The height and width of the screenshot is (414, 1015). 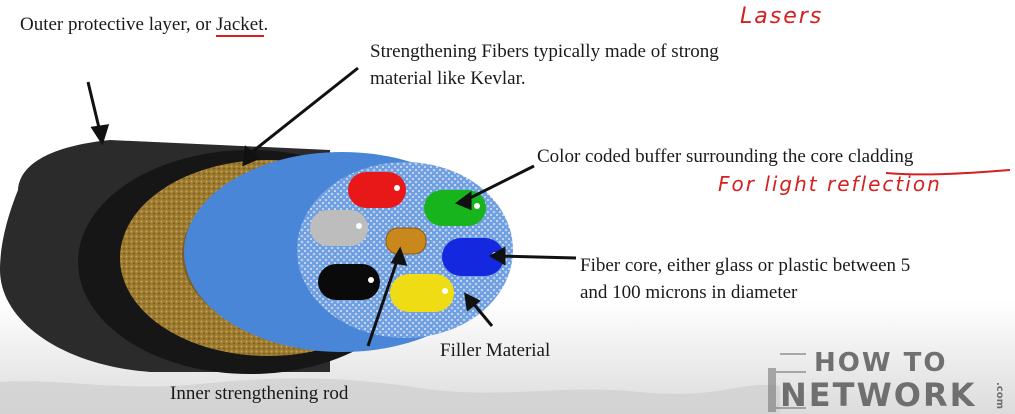 I want to click on core-label-line2: and 100 microns in diameter, so click(x=689, y=292).